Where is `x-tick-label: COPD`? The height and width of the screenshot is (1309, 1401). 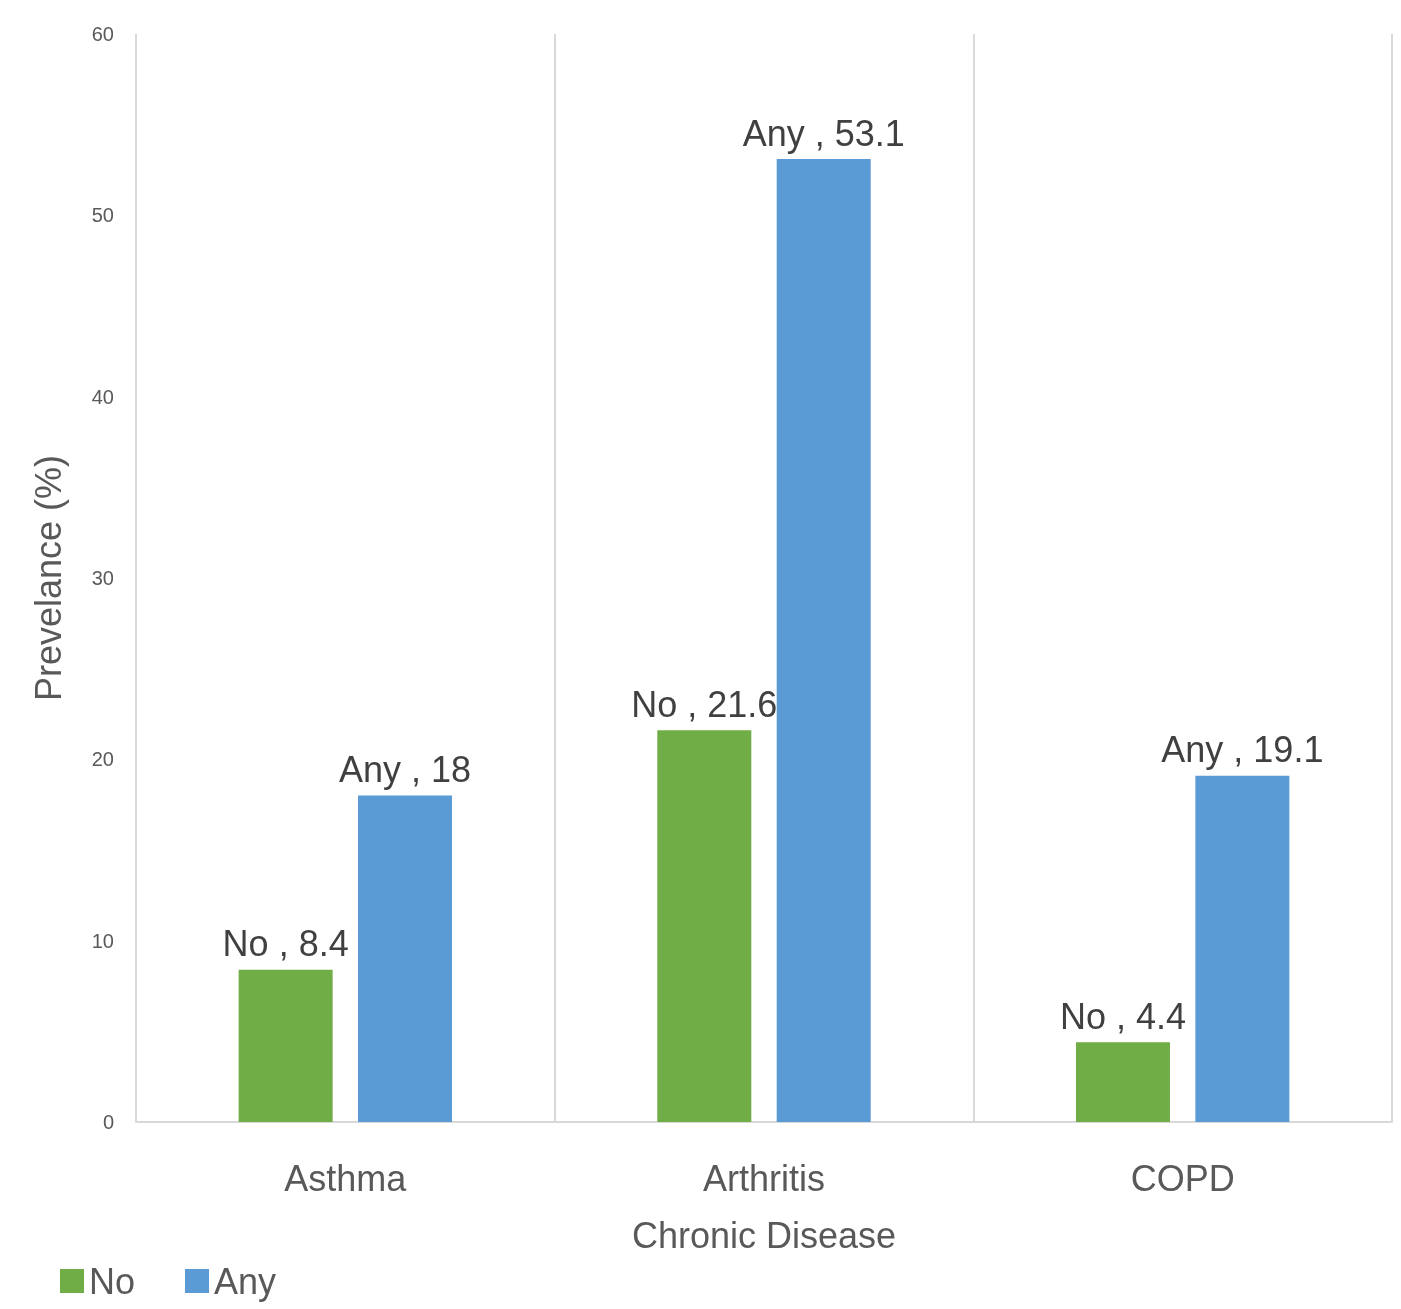 x-tick-label: COPD is located at coordinates (1182, 1178).